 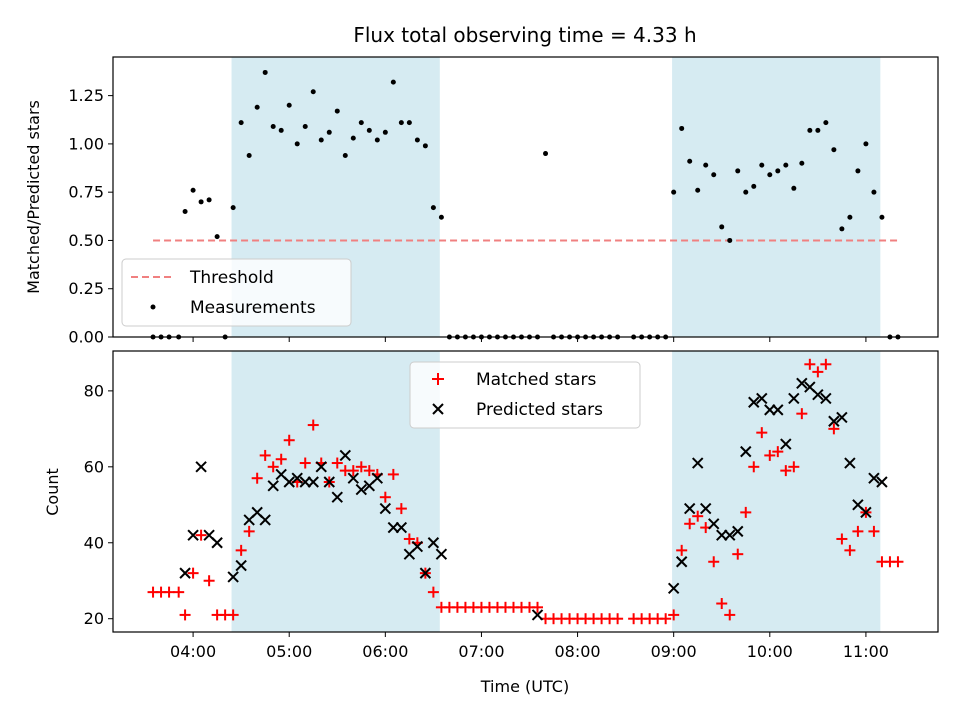 I want to click on legend-matched-swatch, so click(x=438, y=379).